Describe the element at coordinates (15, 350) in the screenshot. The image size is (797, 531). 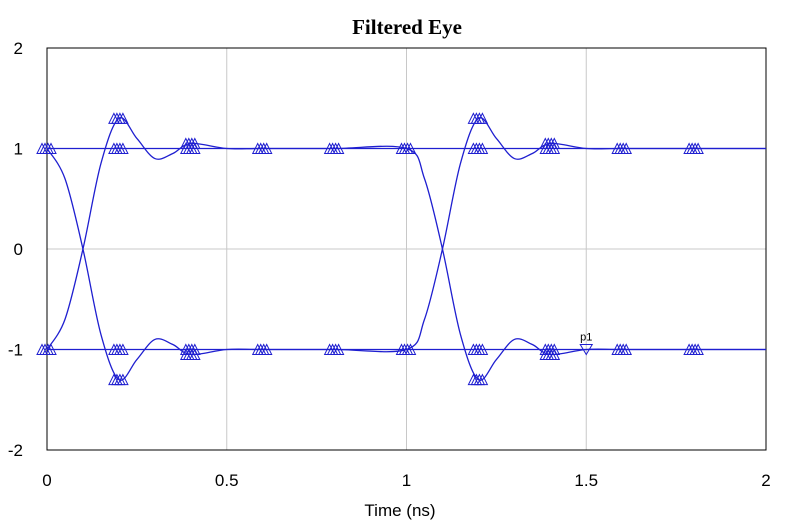
I see `y-tick-label: -1` at that location.